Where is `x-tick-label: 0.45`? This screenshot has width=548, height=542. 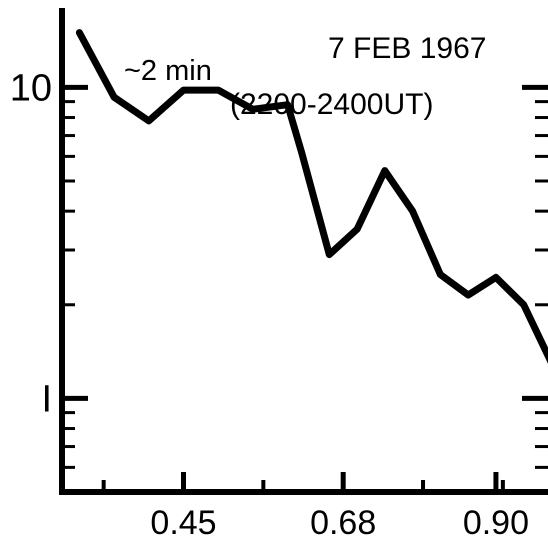 x-tick-label: 0.45 is located at coordinates (183, 523).